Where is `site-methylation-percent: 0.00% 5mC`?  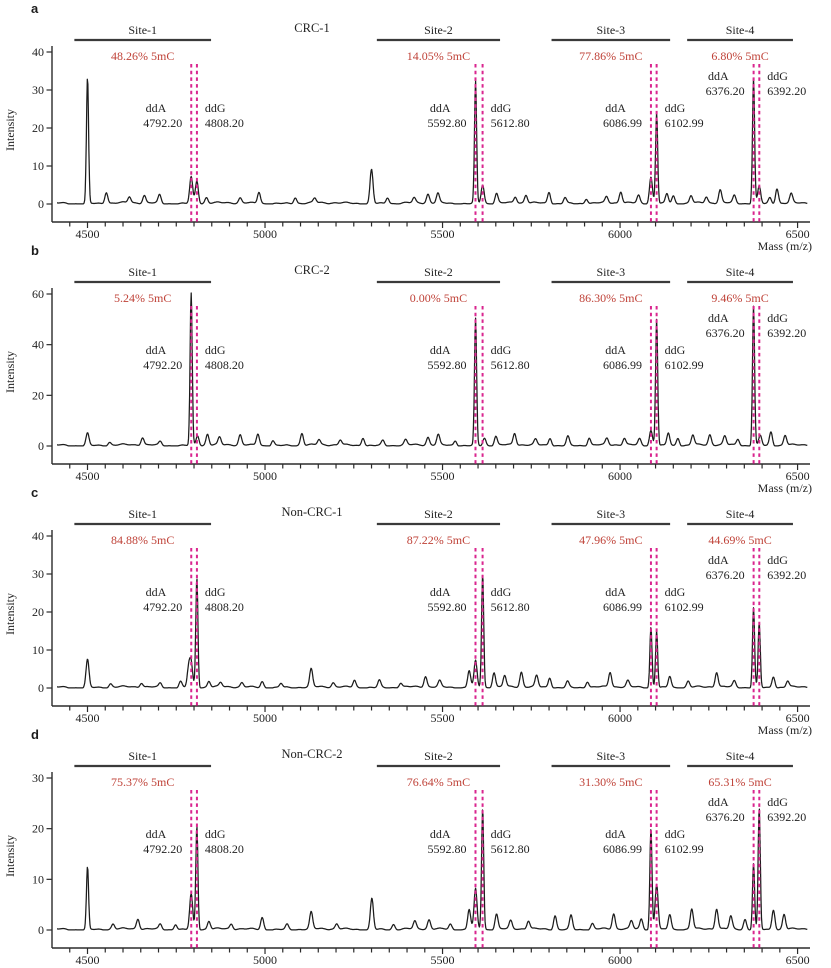
site-methylation-percent: 0.00% 5mC is located at coordinates (438, 298).